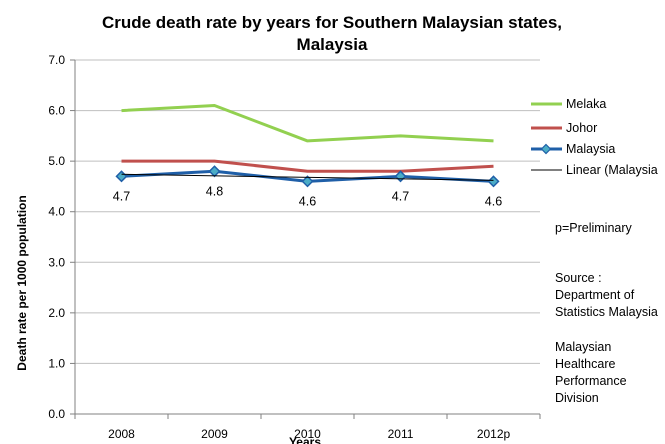  What do you see at coordinates (56, 313) in the screenshot?
I see `y-tick-label: 2.0` at bounding box center [56, 313].